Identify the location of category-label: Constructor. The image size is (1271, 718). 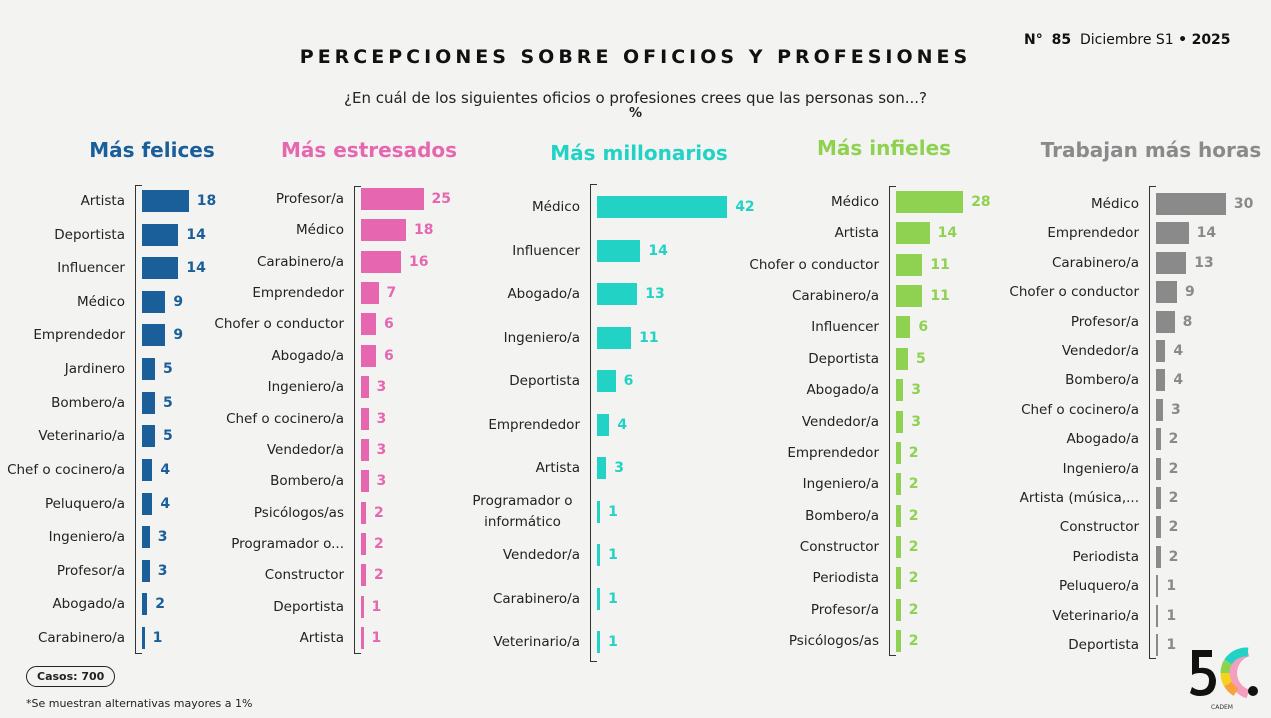
(1099, 527).